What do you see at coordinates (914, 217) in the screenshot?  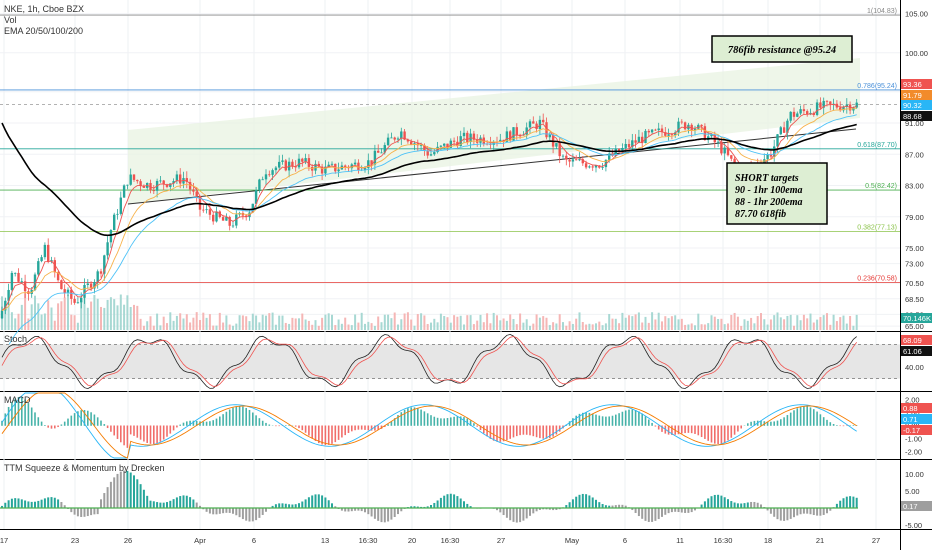 I see `price-axis-tick: 79.00` at bounding box center [914, 217].